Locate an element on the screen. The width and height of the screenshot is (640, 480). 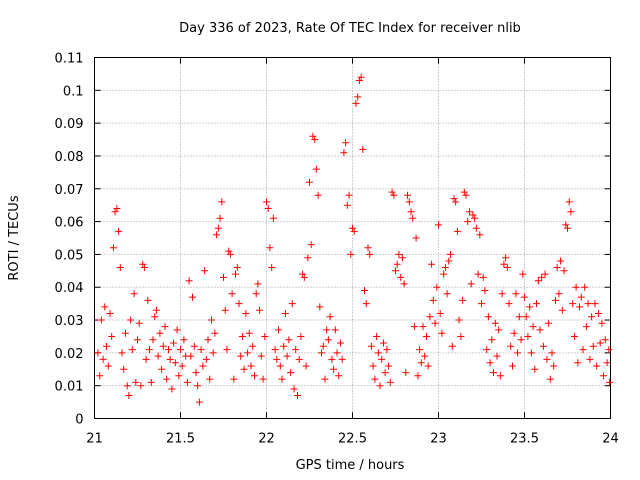
y-tick-label: 0.06 is located at coordinates (69, 223).